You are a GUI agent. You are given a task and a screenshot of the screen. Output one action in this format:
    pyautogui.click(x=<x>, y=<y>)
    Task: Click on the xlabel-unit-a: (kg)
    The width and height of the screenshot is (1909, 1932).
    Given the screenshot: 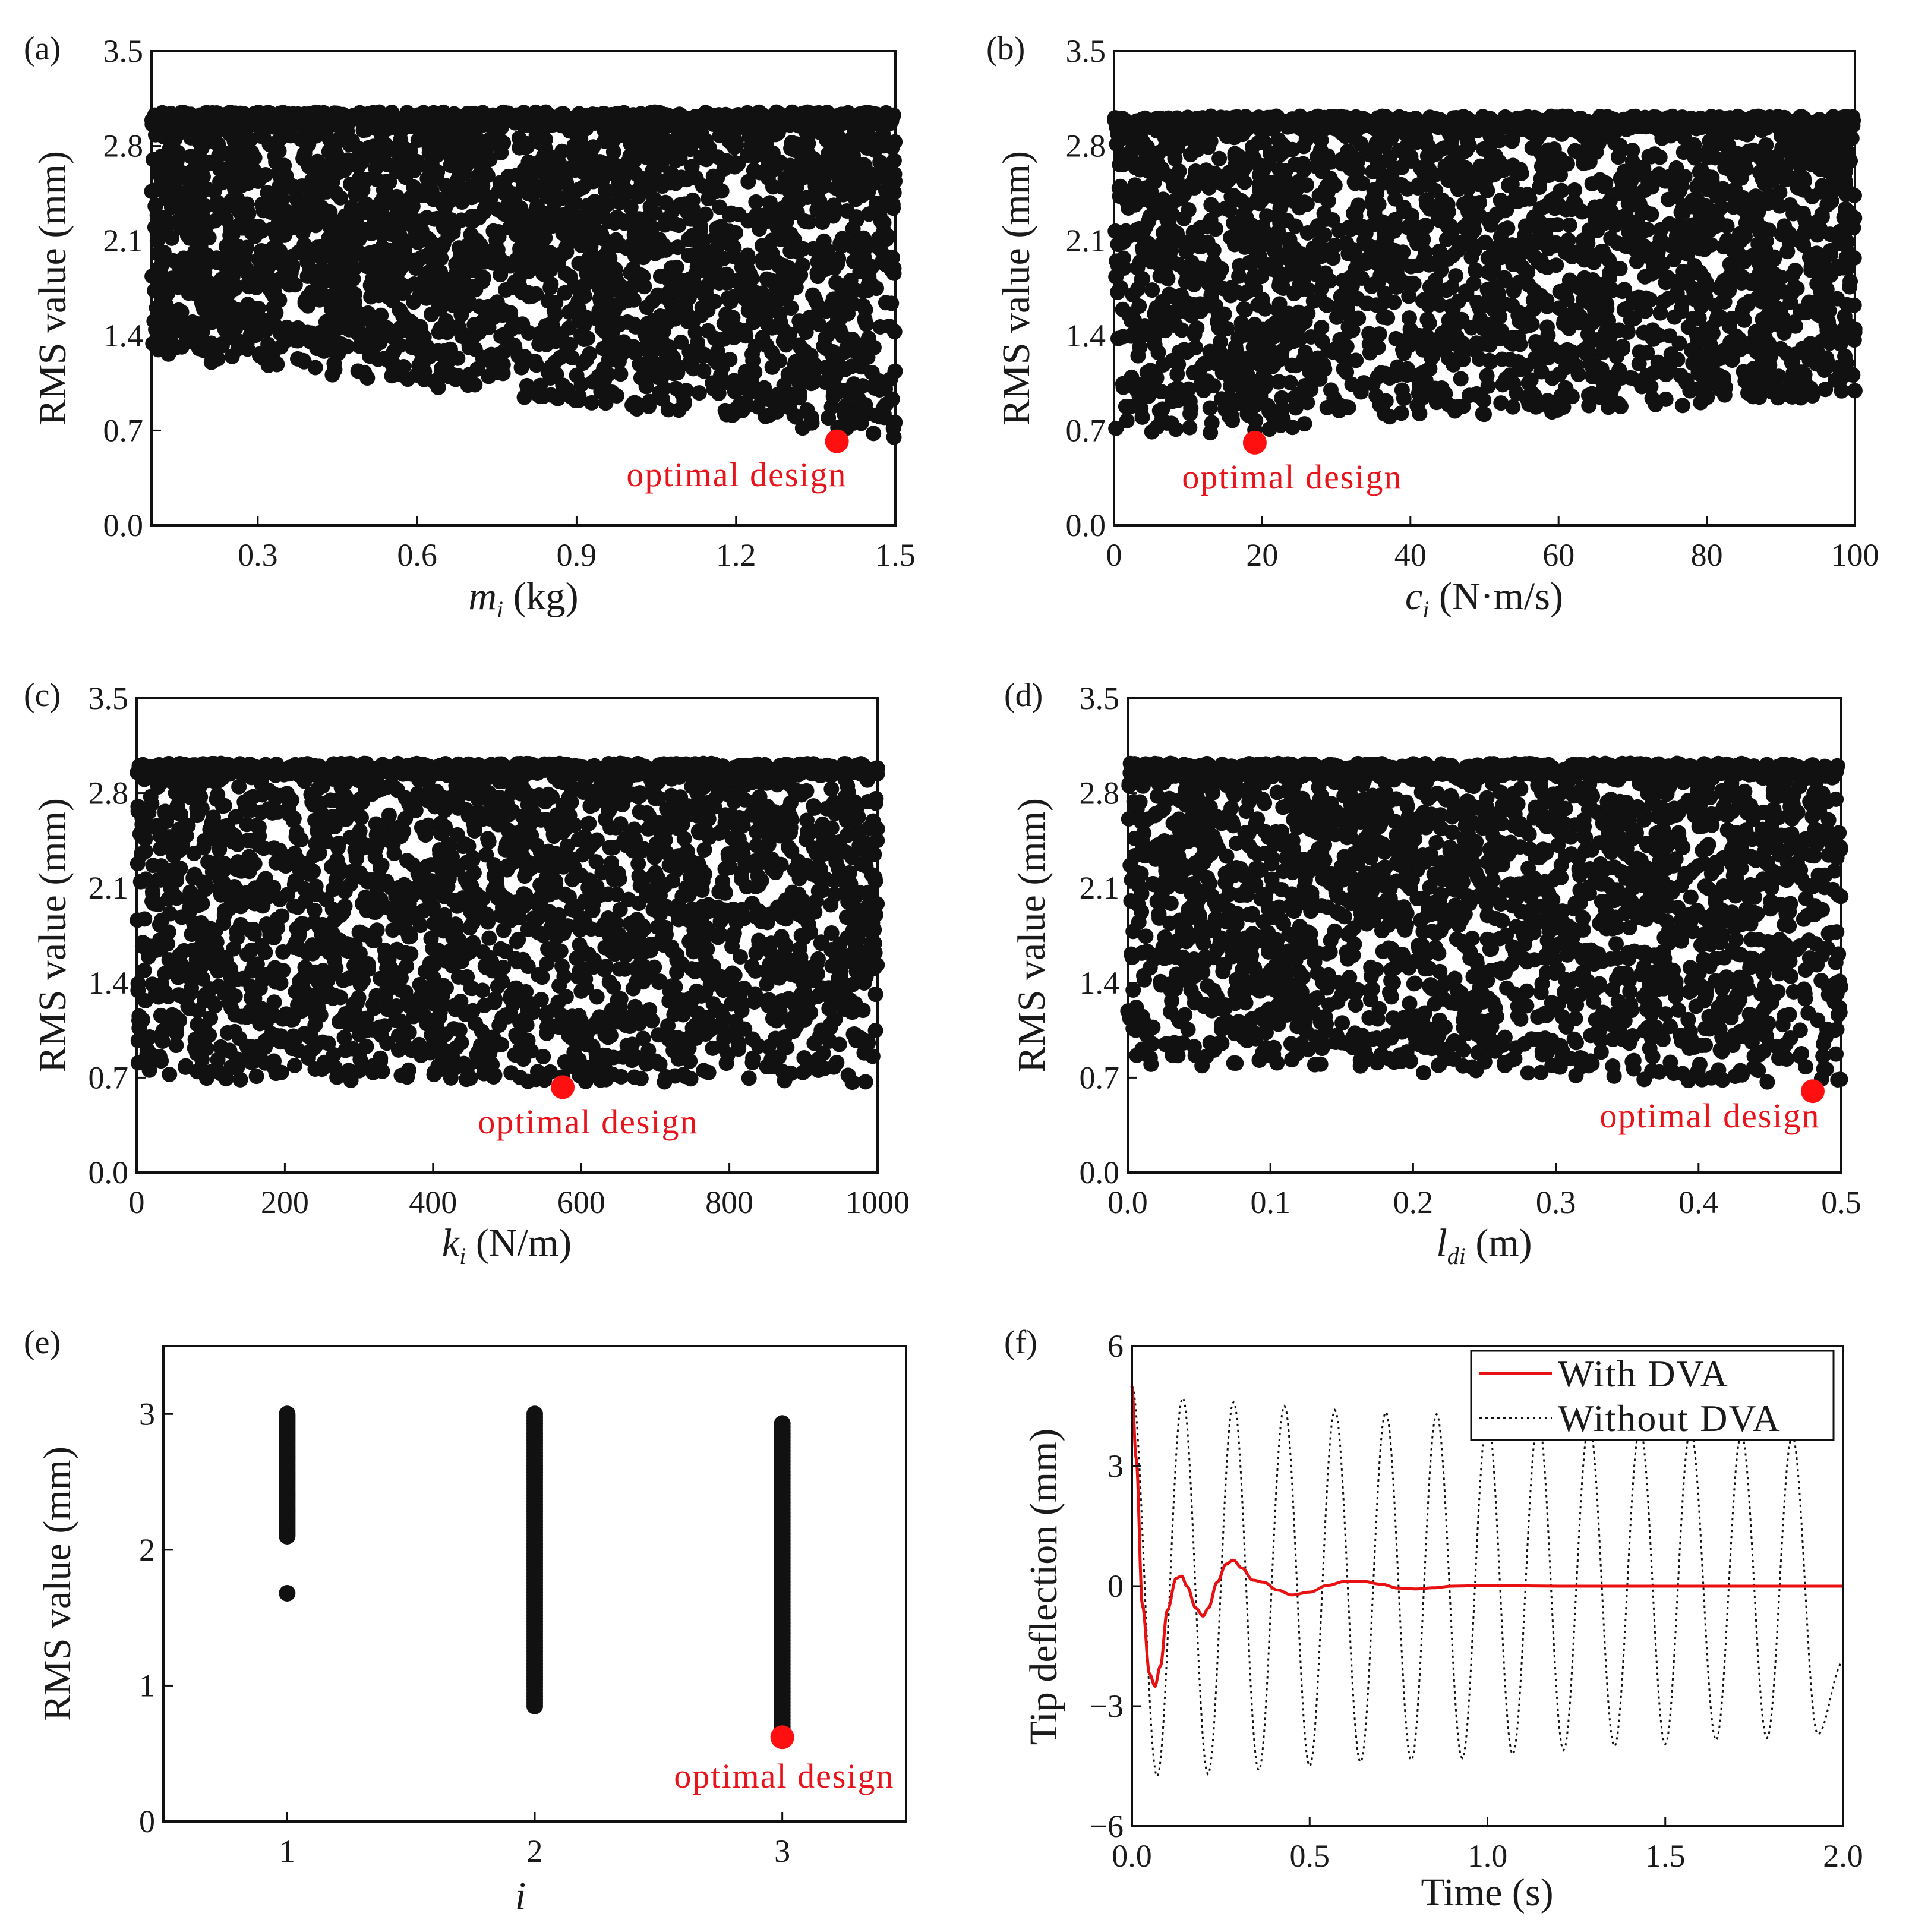 What is the action you would take?
    pyautogui.click(x=540, y=596)
    